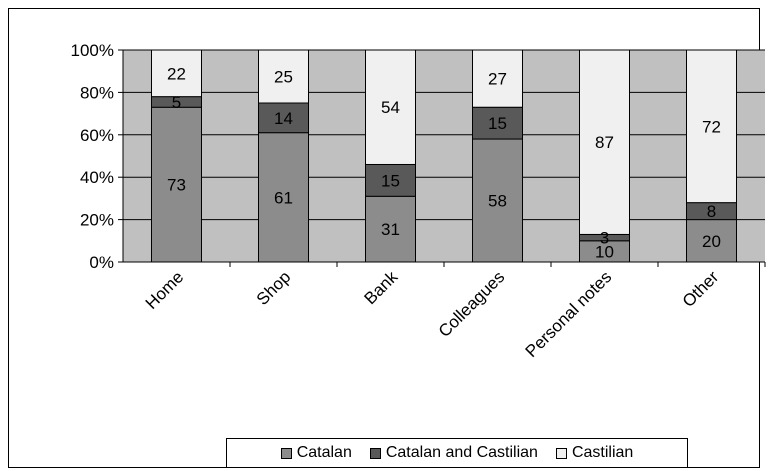 The height and width of the screenshot is (471, 771). What do you see at coordinates (165, 290) in the screenshot?
I see `x-tick-label: Home` at bounding box center [165, 290].